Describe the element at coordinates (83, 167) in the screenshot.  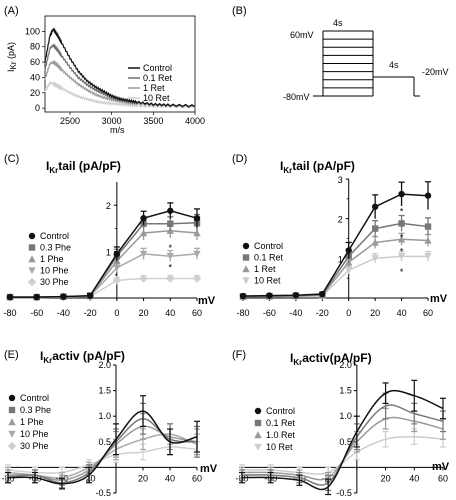
I see `panel-c-title: IKrtail (pA/pF)` at that location.